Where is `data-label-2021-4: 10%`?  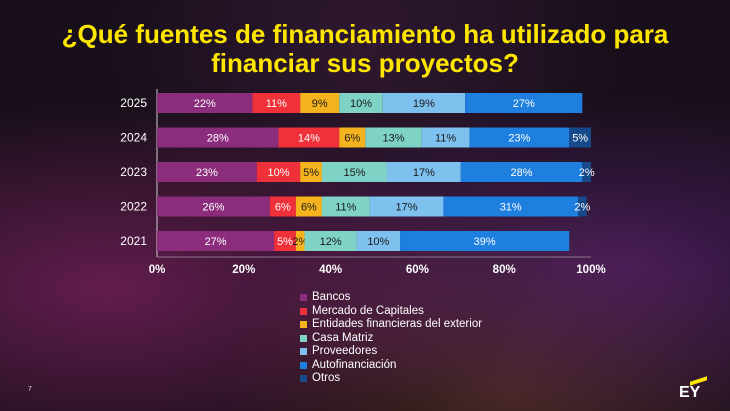 data-label-2021-4: 10% is located at coordinates (378, 242).